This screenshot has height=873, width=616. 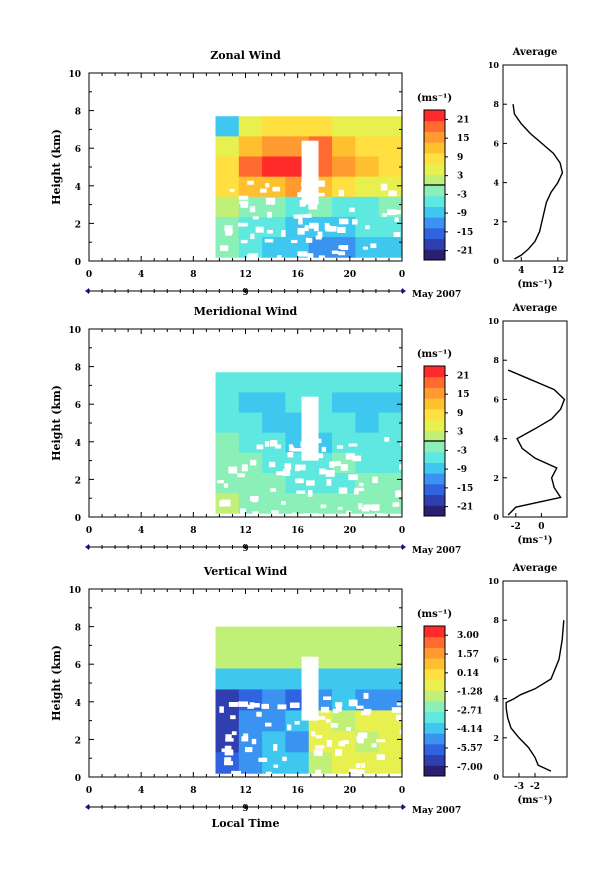 I want to click on y-tick-label: 8, so click(x=78, y=369).